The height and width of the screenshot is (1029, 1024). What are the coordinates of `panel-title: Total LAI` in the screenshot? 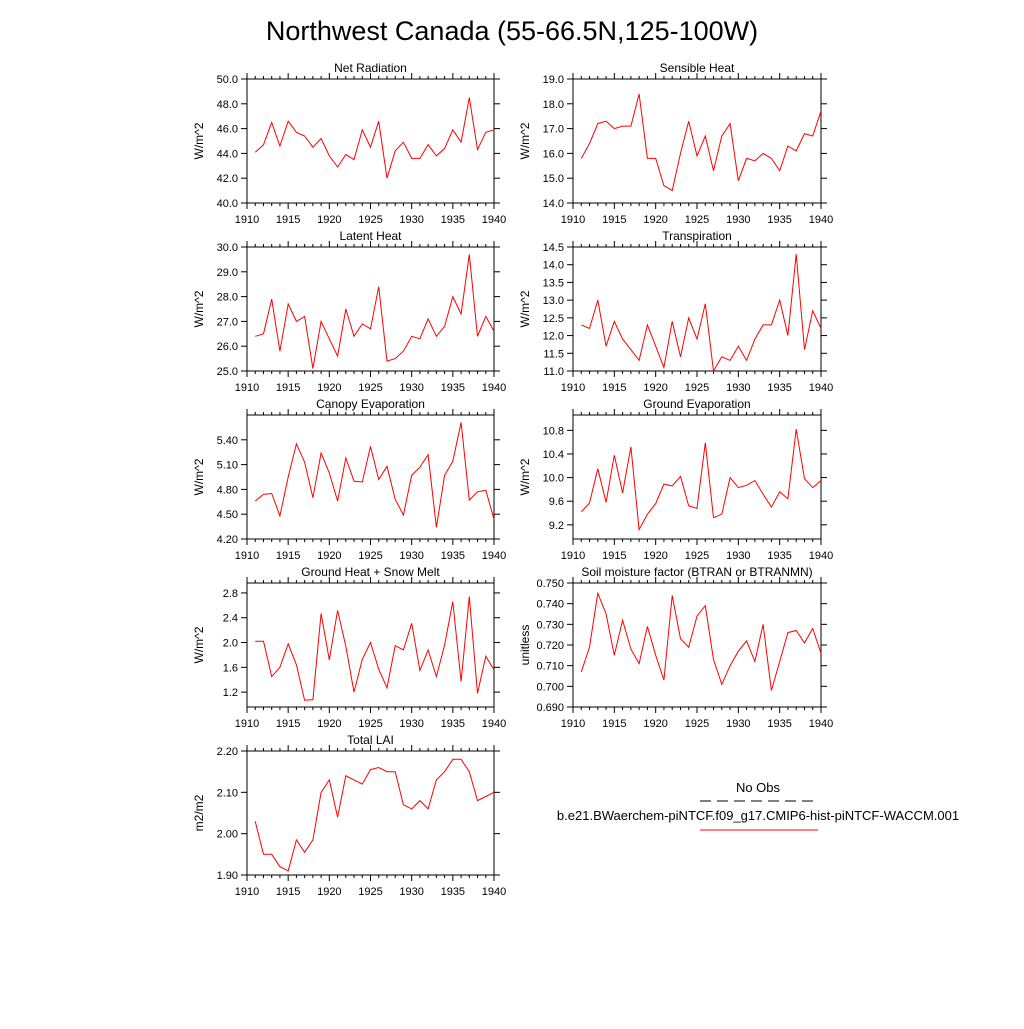 It's located at (370, 740).